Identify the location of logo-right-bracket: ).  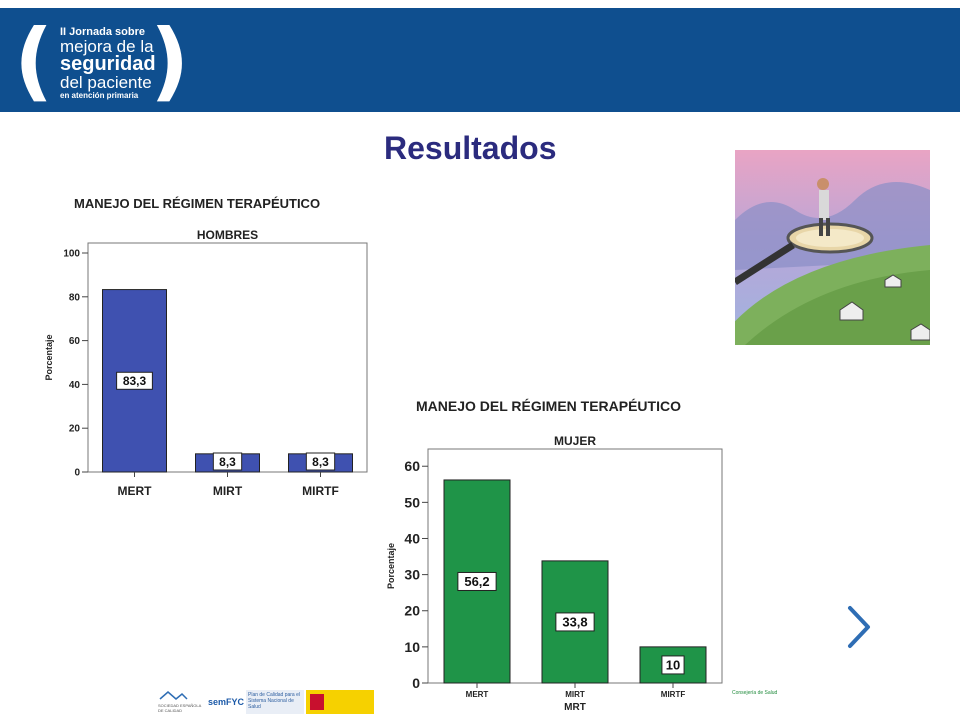
(170, 61).